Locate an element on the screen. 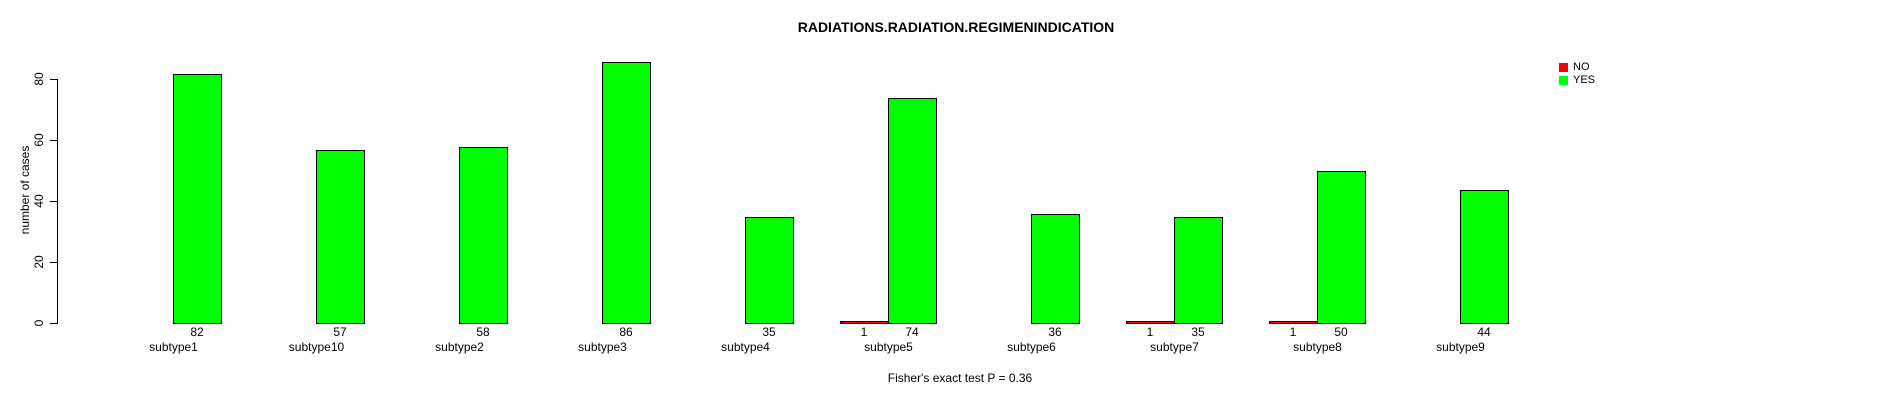  legend-item-no: NO is located at coordinates (1577, 67).